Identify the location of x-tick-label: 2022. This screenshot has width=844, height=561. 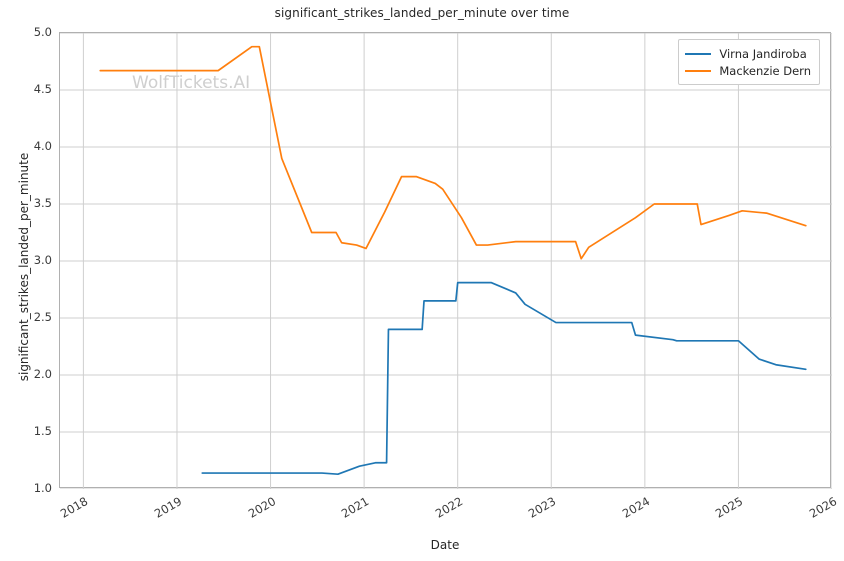
(448, 507).